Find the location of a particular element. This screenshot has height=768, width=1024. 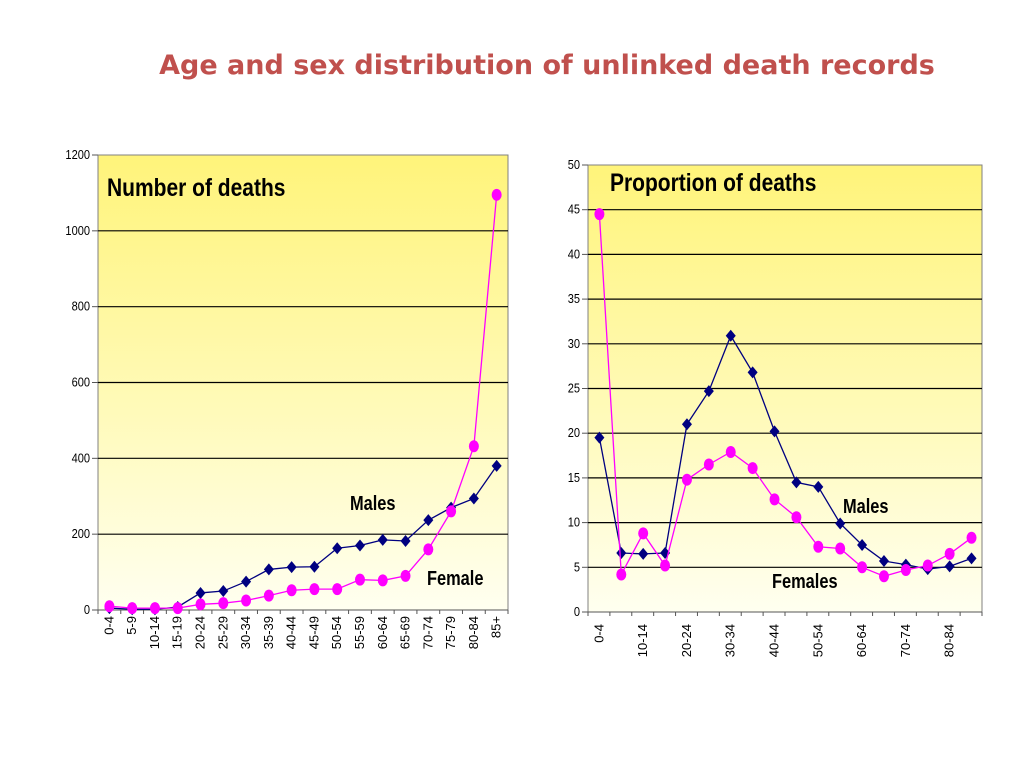

y-tick-label: 600 is located at coordinates (81, 382).